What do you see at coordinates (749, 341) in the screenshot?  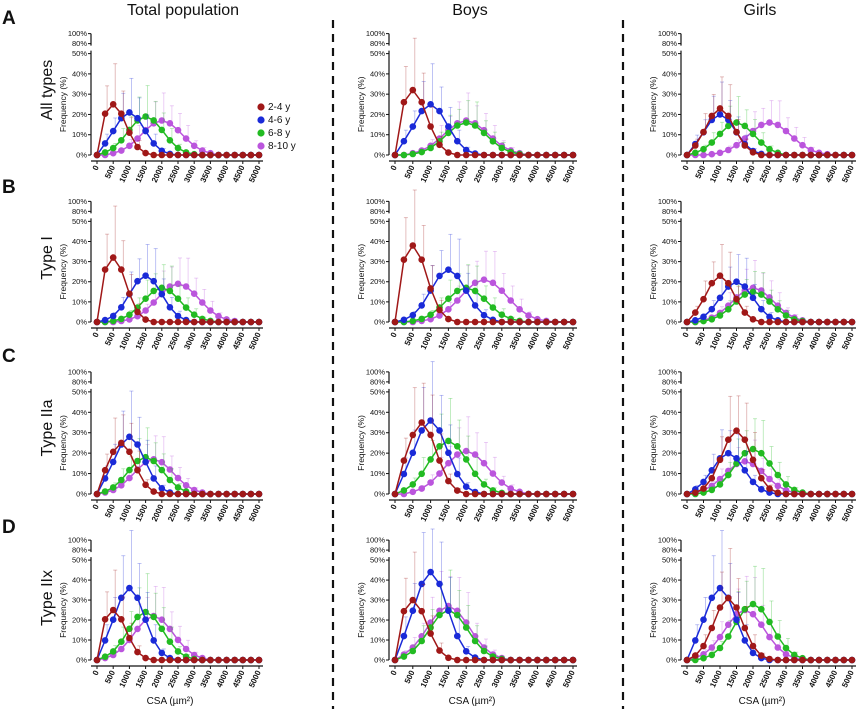 I see `x-tick-label: 2000` at bounding box center [749, 341].